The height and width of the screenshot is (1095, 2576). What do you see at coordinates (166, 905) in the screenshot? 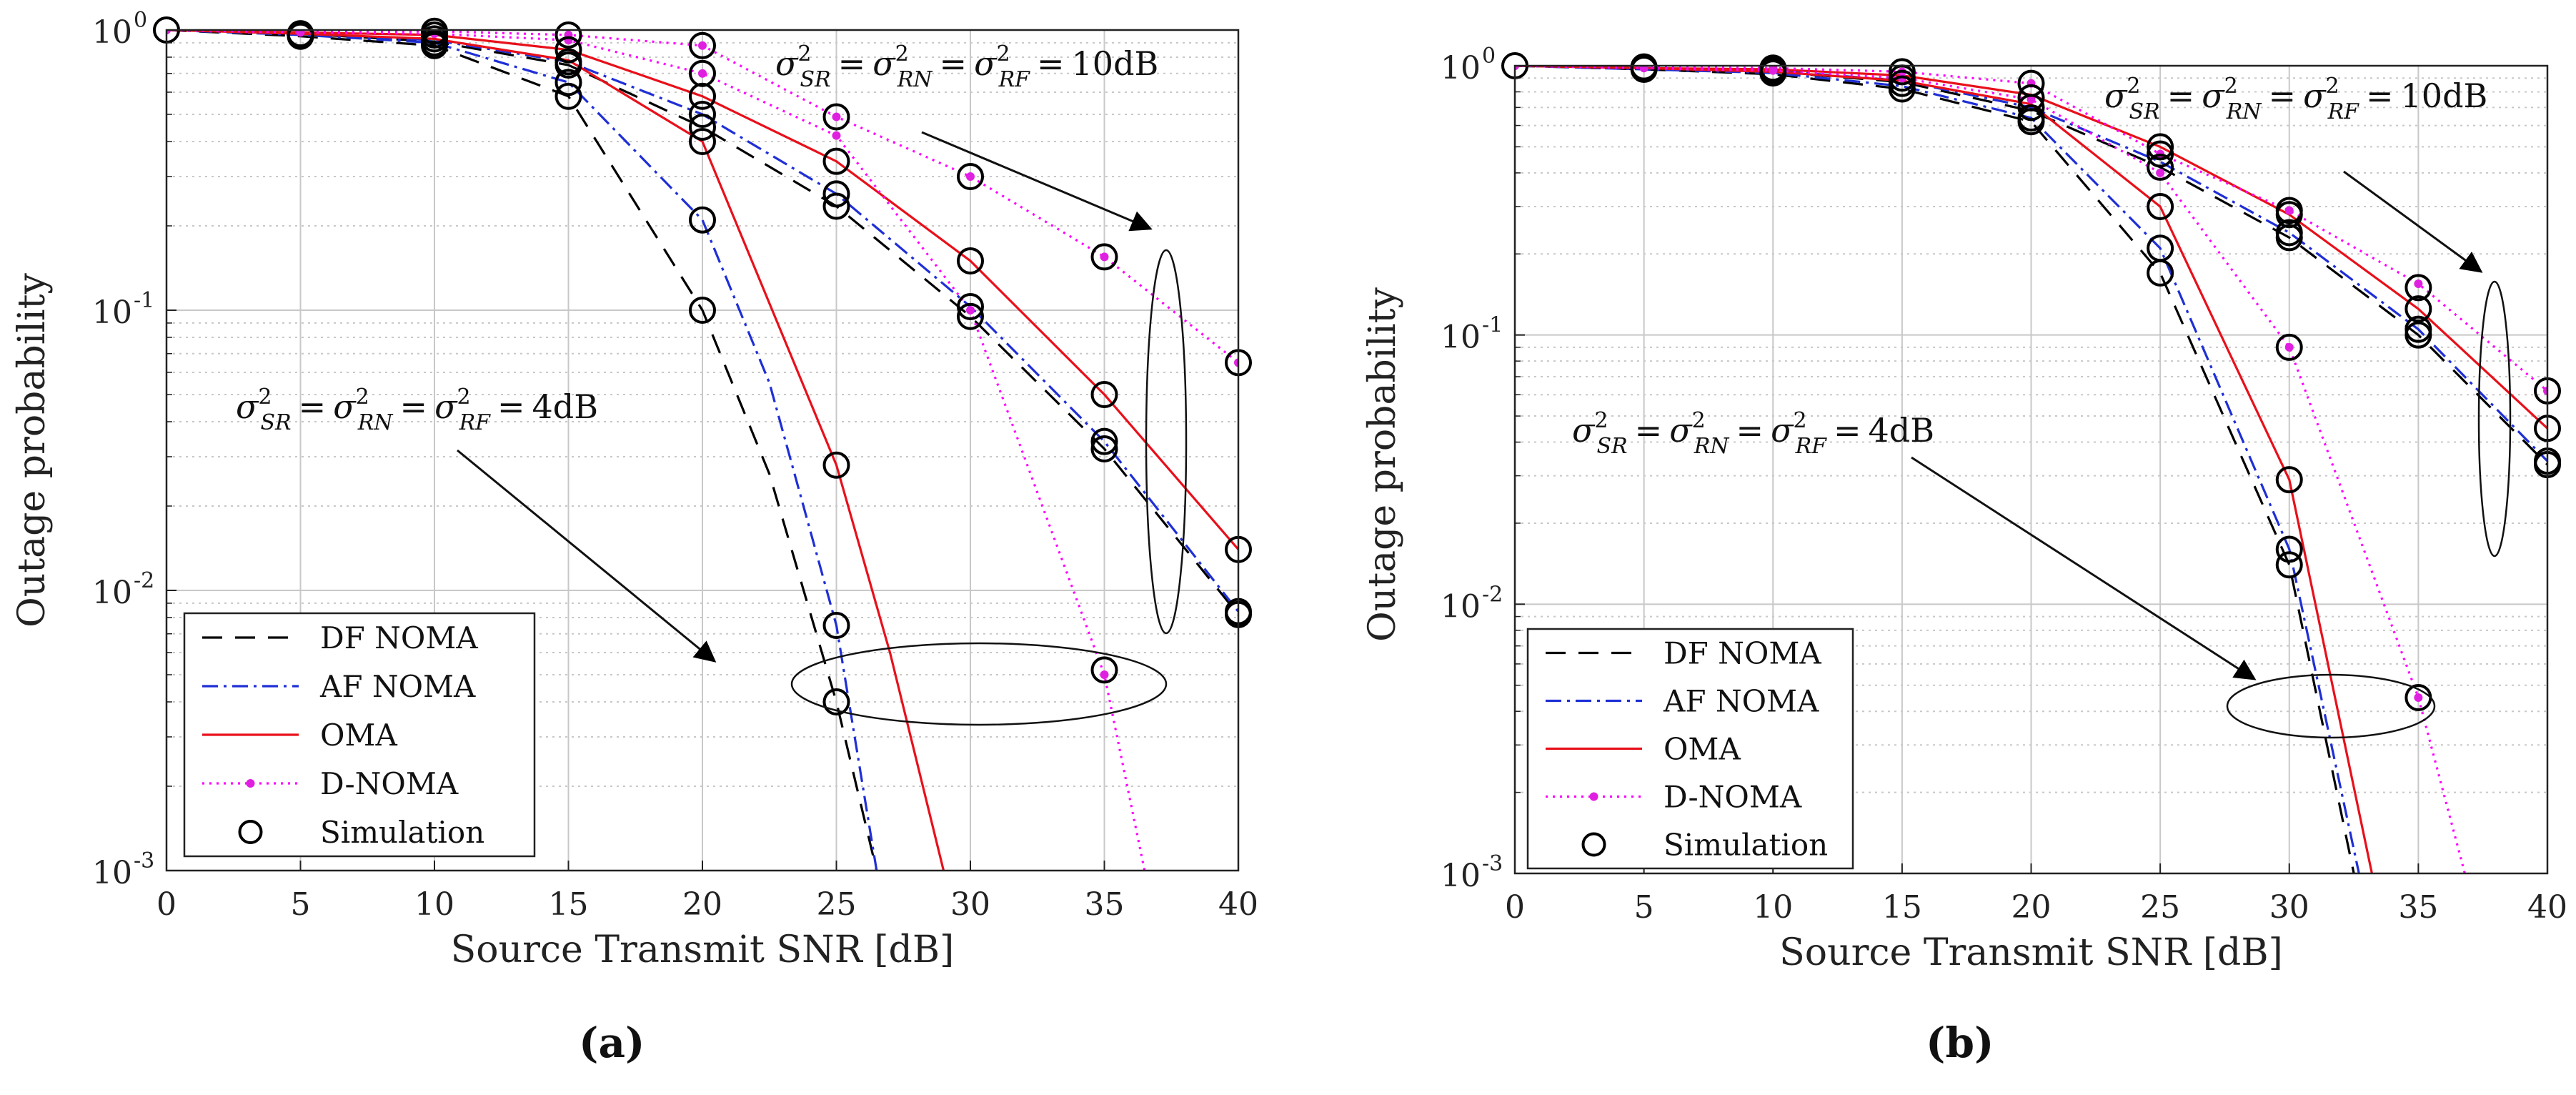
I see `x-tick-label: 0` at bounding box center [166, 905].